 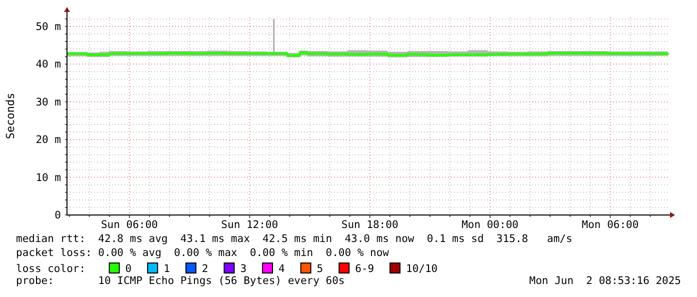 What do you see at coordinates (167, 269) in the screenshot?
I see `legend-label: 1` at bounding box center [167, 269].